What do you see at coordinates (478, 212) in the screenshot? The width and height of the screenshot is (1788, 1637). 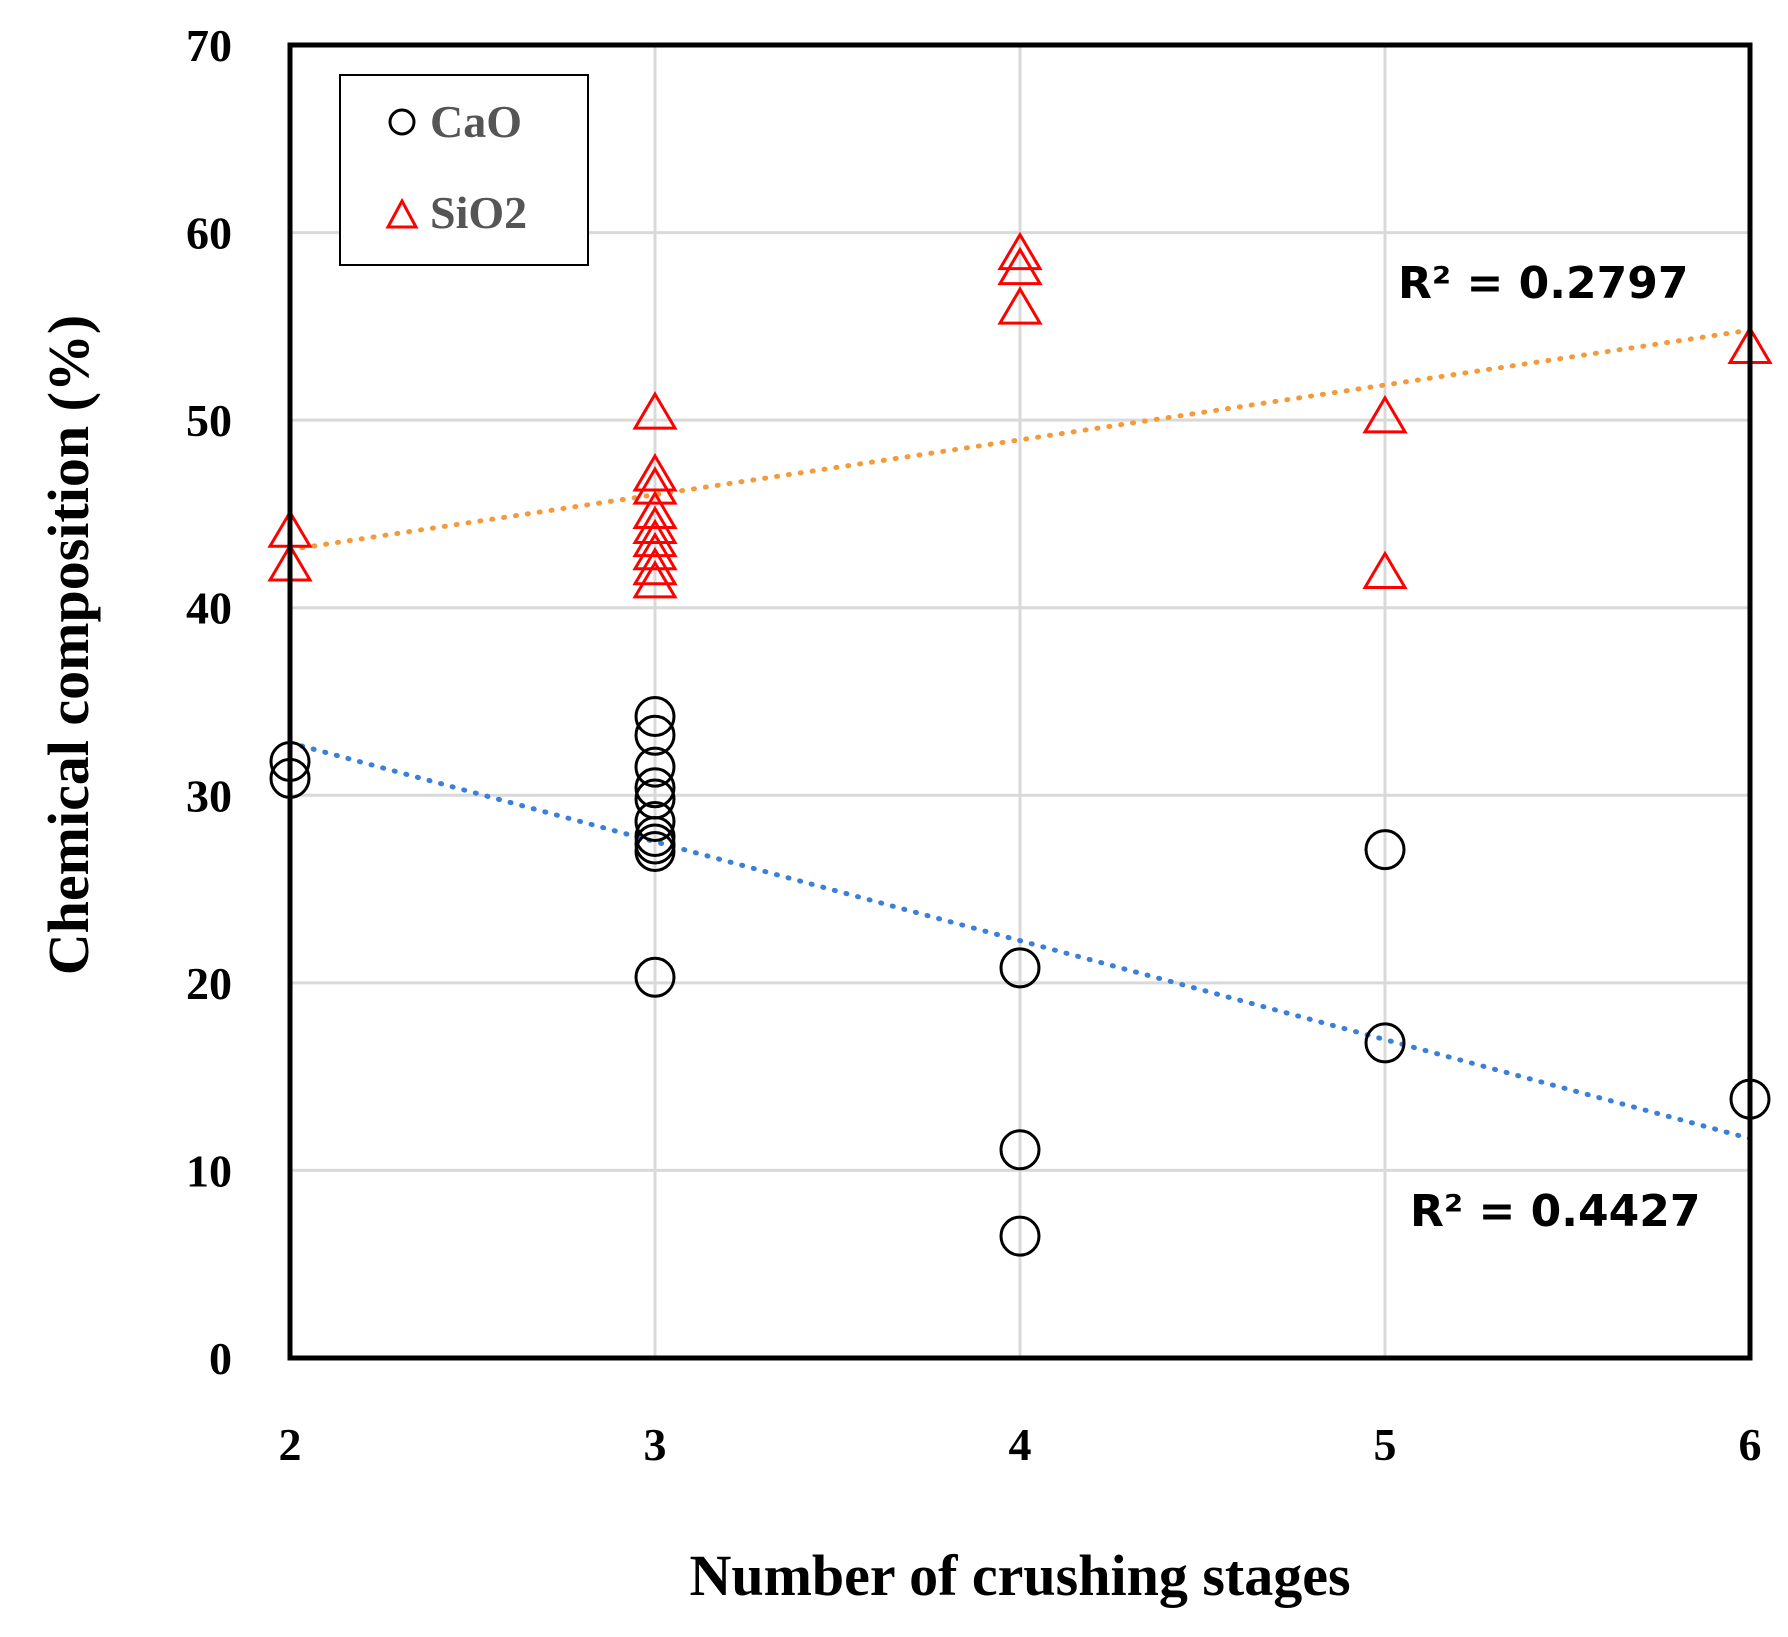 I see `legend-sio2-label: SiO2` at bounding box center [478, 212].